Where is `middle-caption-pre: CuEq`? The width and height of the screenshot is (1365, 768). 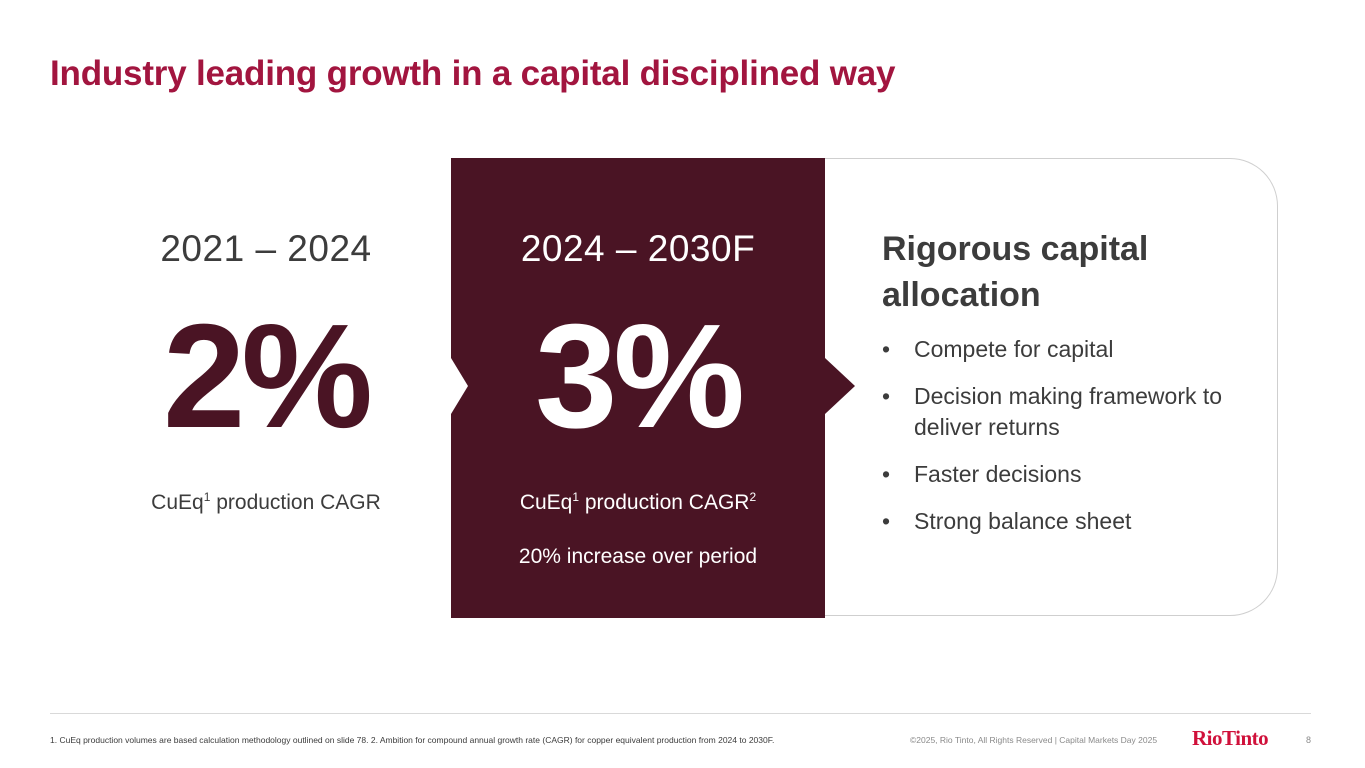
middle-caption-pre: CuEq is located at coordinates (546, 502).